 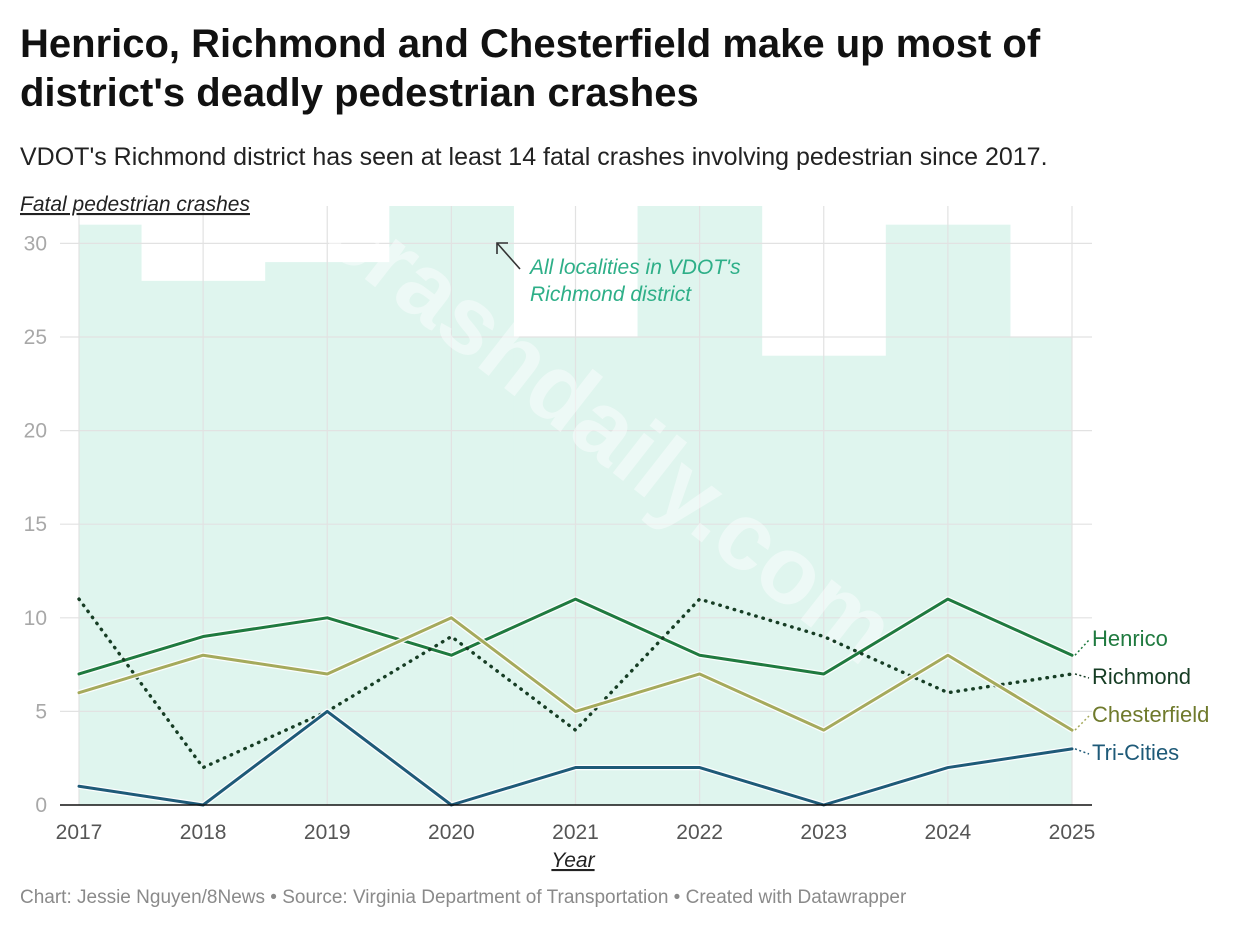 What do you see at coordinates (327, 832) in the screenshot?
I see `x-tick-label-2019: 2019` at bounding box center [327, 832].